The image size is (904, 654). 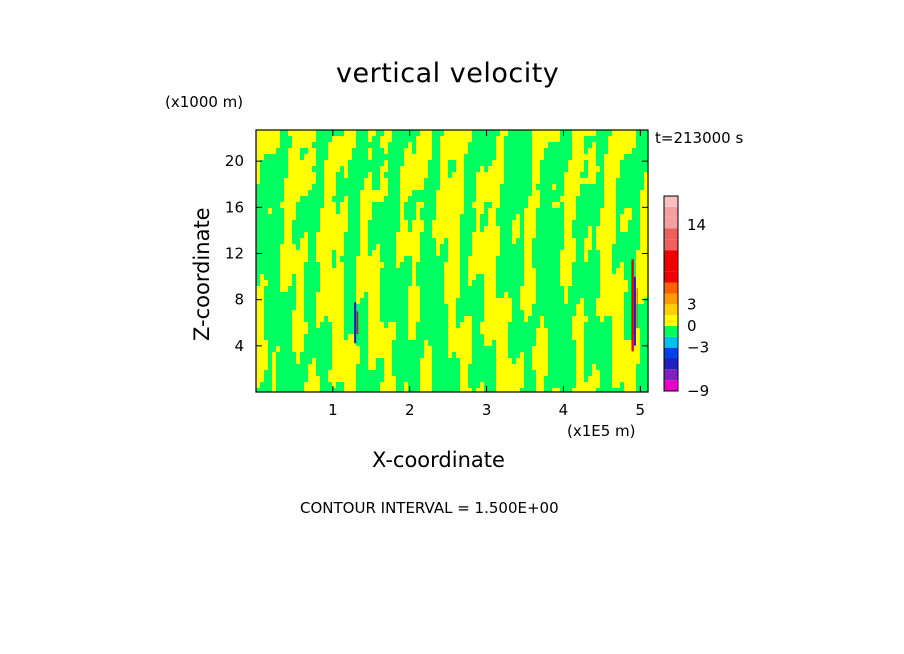 What do you see at coordinates (564, 410) in the screenshot?
I see `x-tick-label: 4` at bounding box center [564, 410].